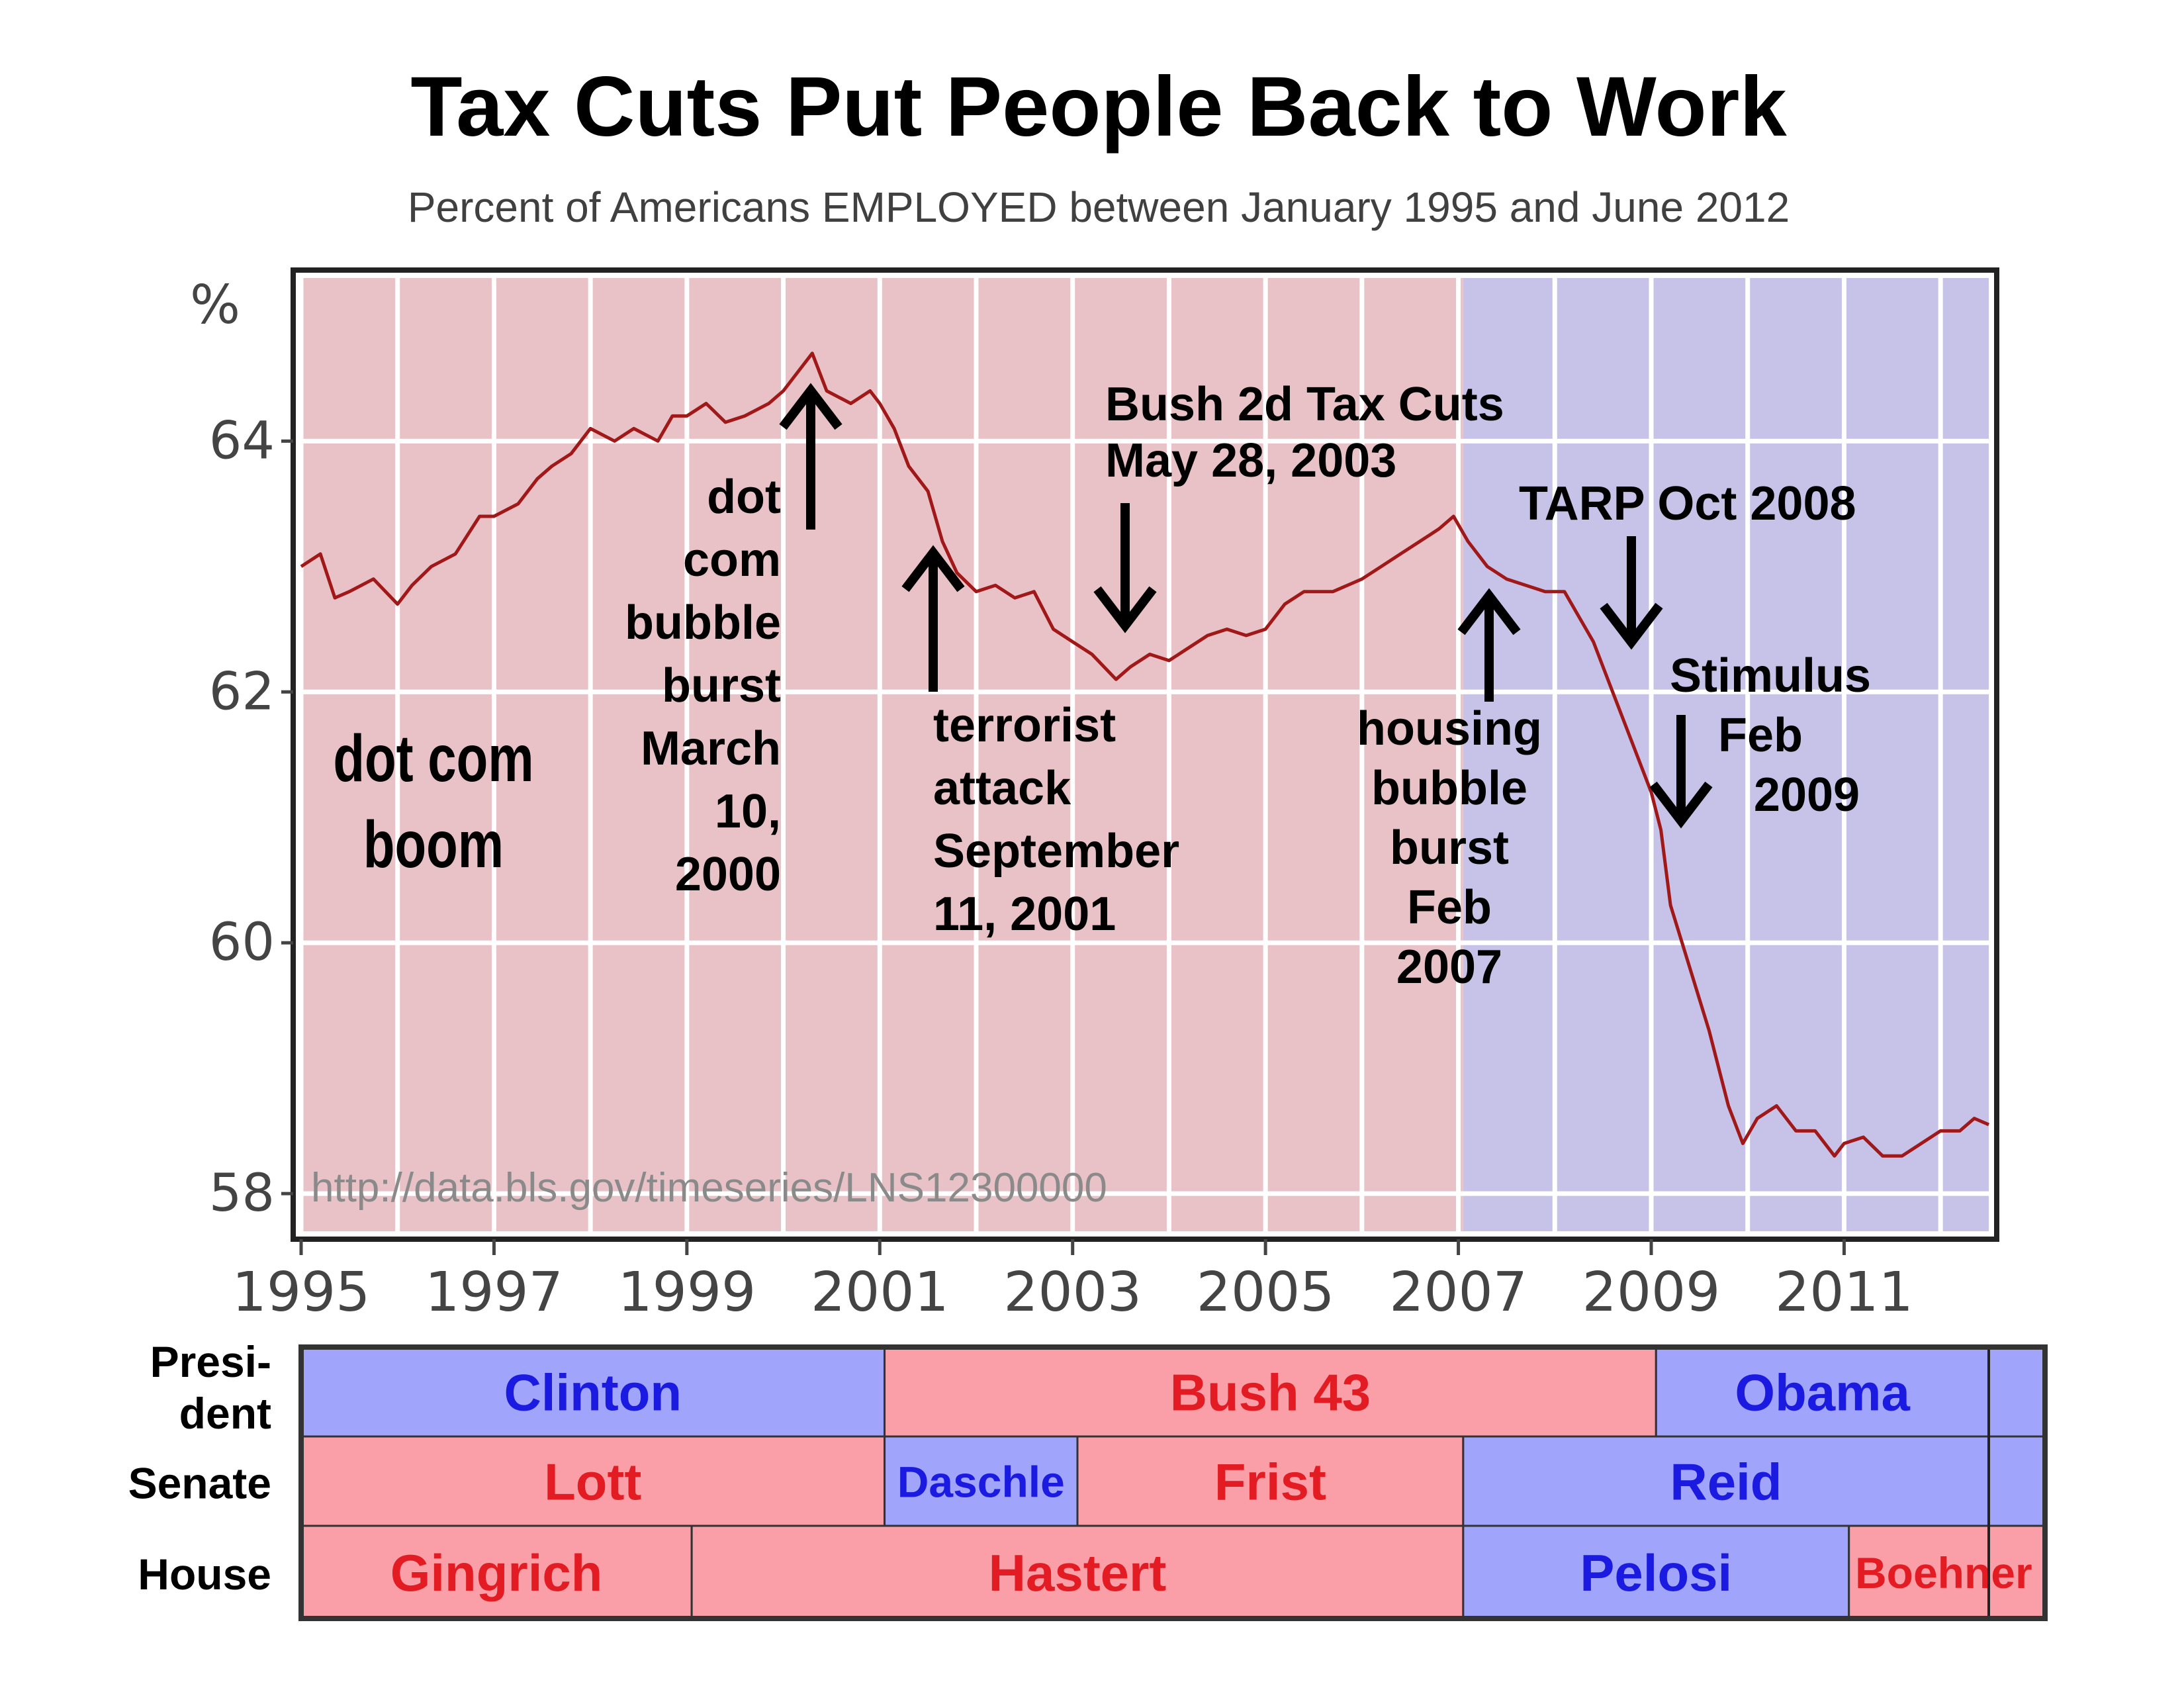  I want to click on annotation-dotcom-boom: dot com boom, so click(433, 802).